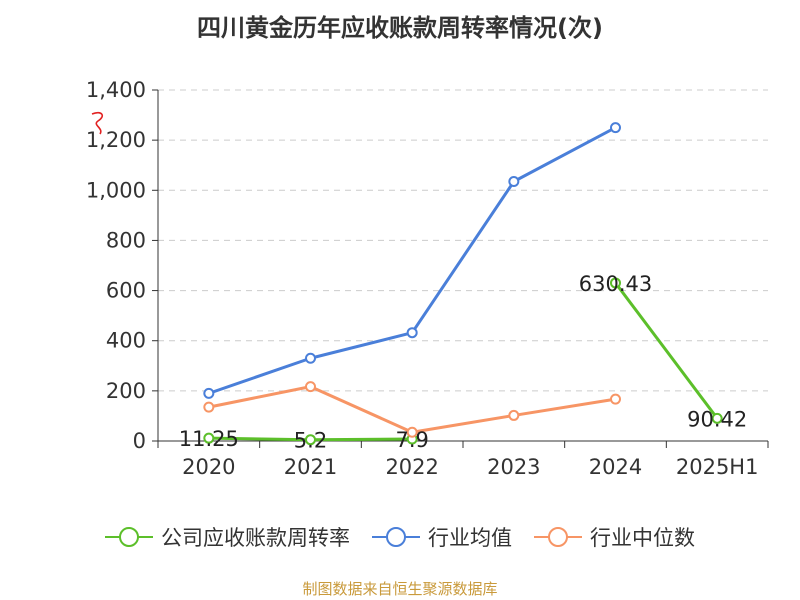 The image size is (800, 600). I want to click on legend-item: 行业中位数, so click(614, 537).